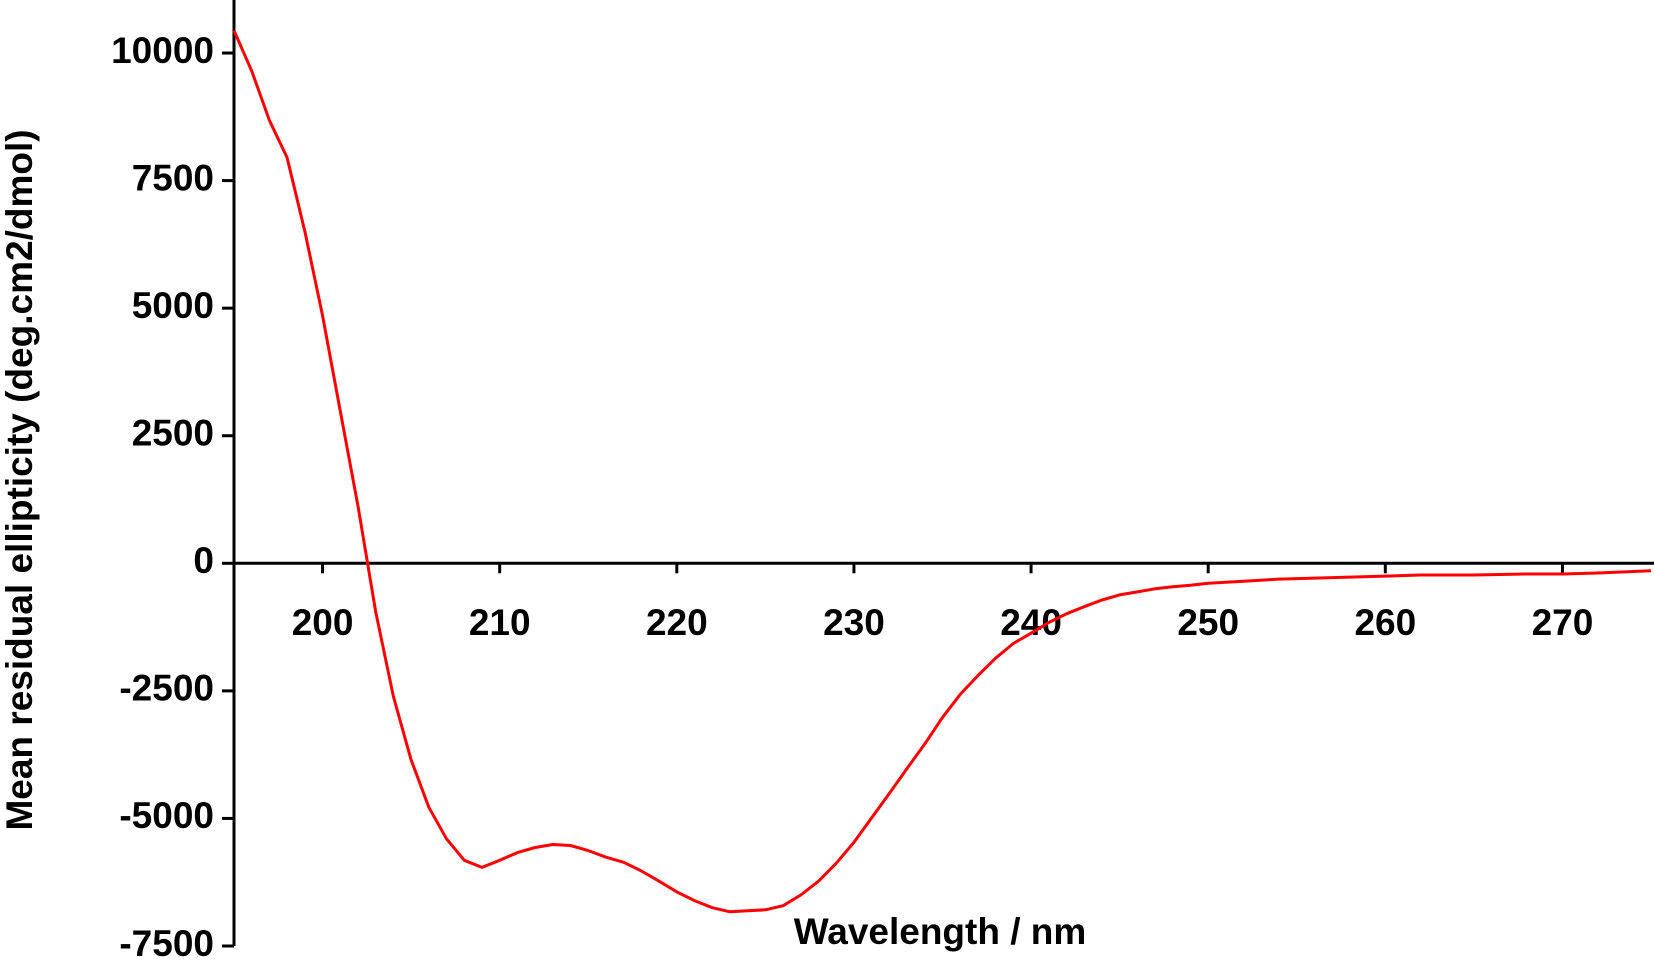 The width and height of the screenshot is (1654, 962). I want to click on y-tick-label: -2500, so click(166, 688).